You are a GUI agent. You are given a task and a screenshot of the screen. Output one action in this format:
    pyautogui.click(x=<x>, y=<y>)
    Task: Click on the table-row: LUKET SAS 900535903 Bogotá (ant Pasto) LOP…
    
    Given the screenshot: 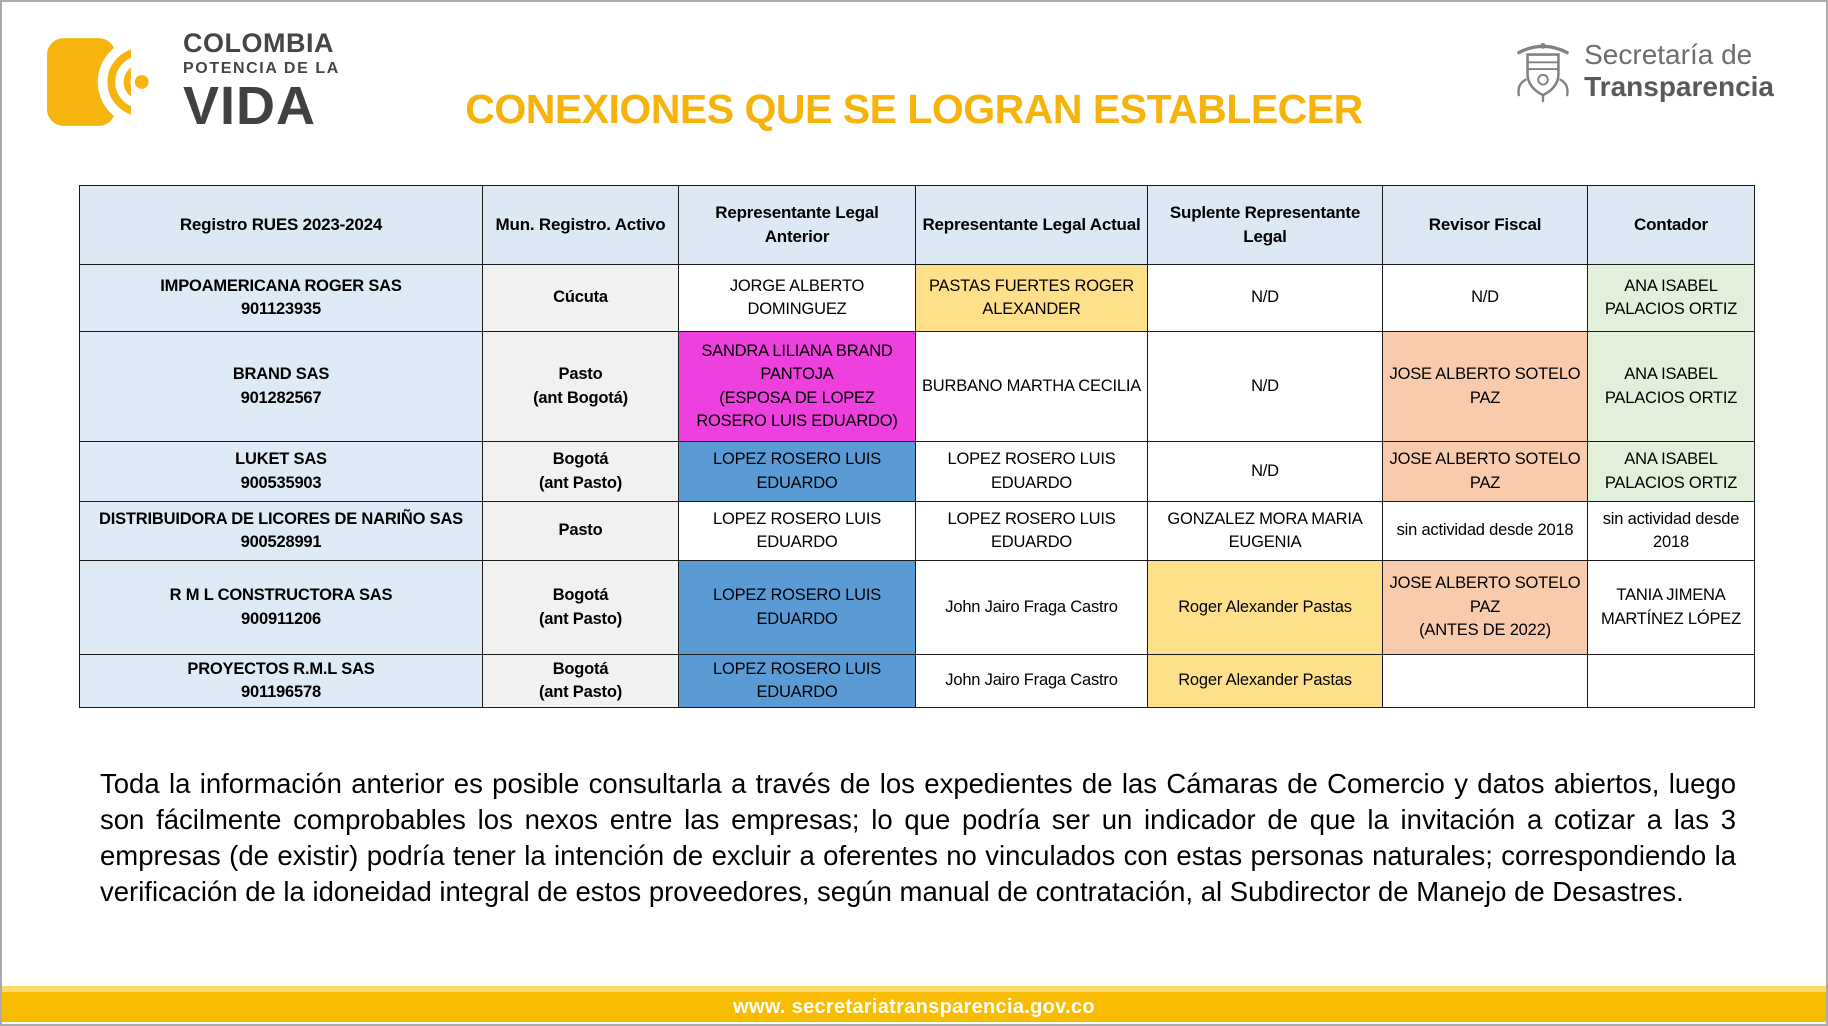 What is the action you would take?
    pyautogui.click(x=917, y=471)
    